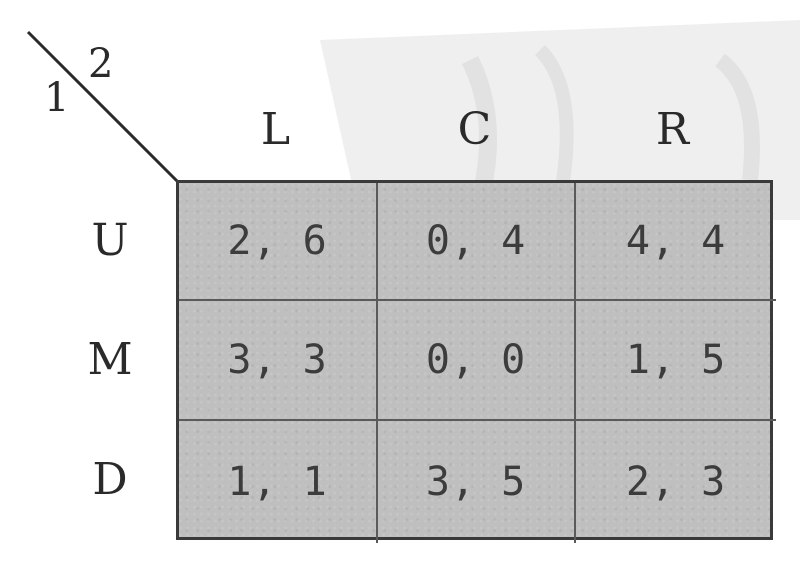 The image size is (811, 580). What do you see at coordinates (110, 359) in the screenshot?
I see `row-header-2: M` at bounding box center [110, 359].